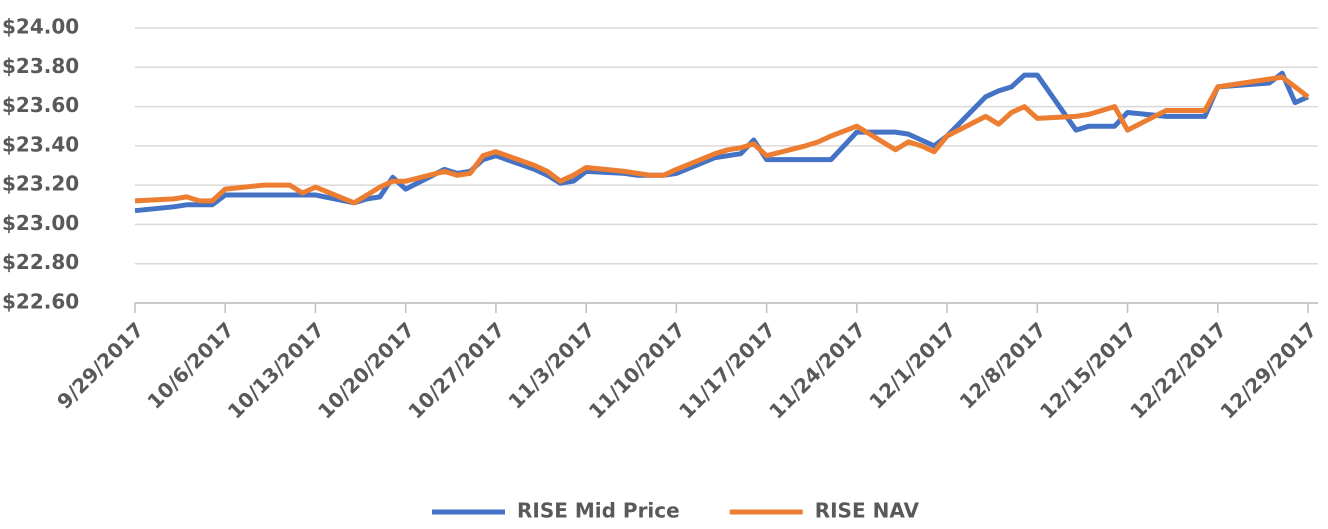 This screenshot has height=529, width=1328. What do you see at coordinates (40, 184) in the screenshot?
I see `y-tick-label: $23.20` at bounding box center [40, 184].